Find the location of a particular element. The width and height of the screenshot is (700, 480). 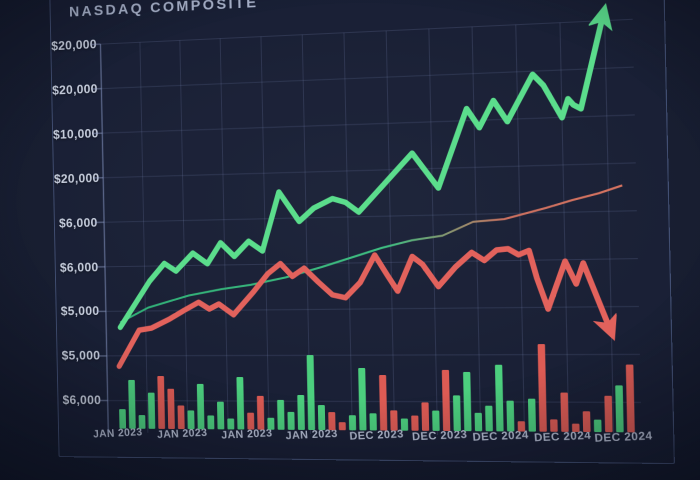

y-axis-tick-label: $10,000 is located at coordinates (75, 133).